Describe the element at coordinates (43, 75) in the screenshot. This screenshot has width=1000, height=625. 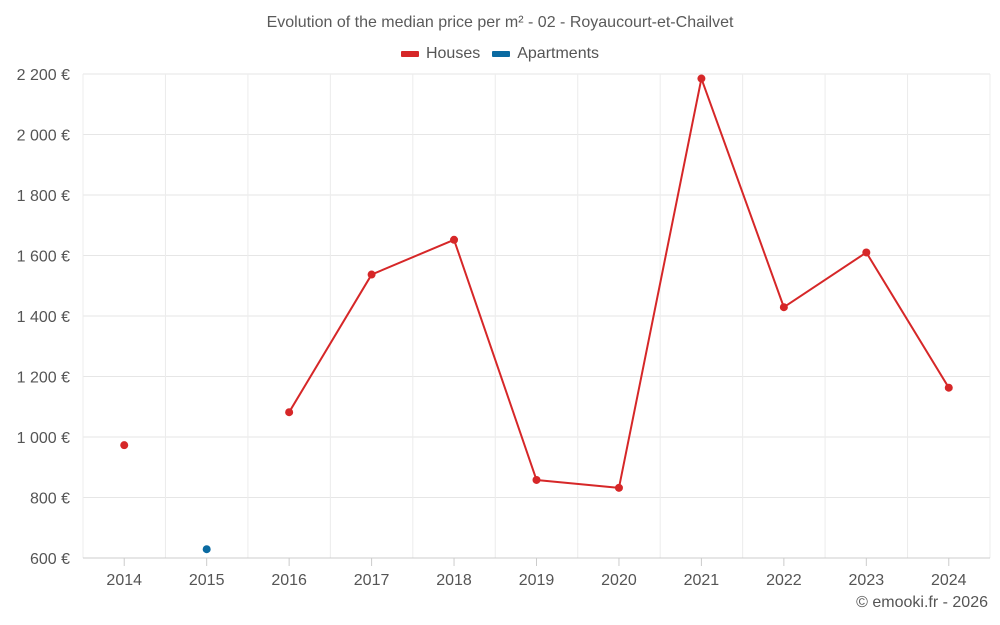
I see `y-tick-label: 2 200 €` at that location.